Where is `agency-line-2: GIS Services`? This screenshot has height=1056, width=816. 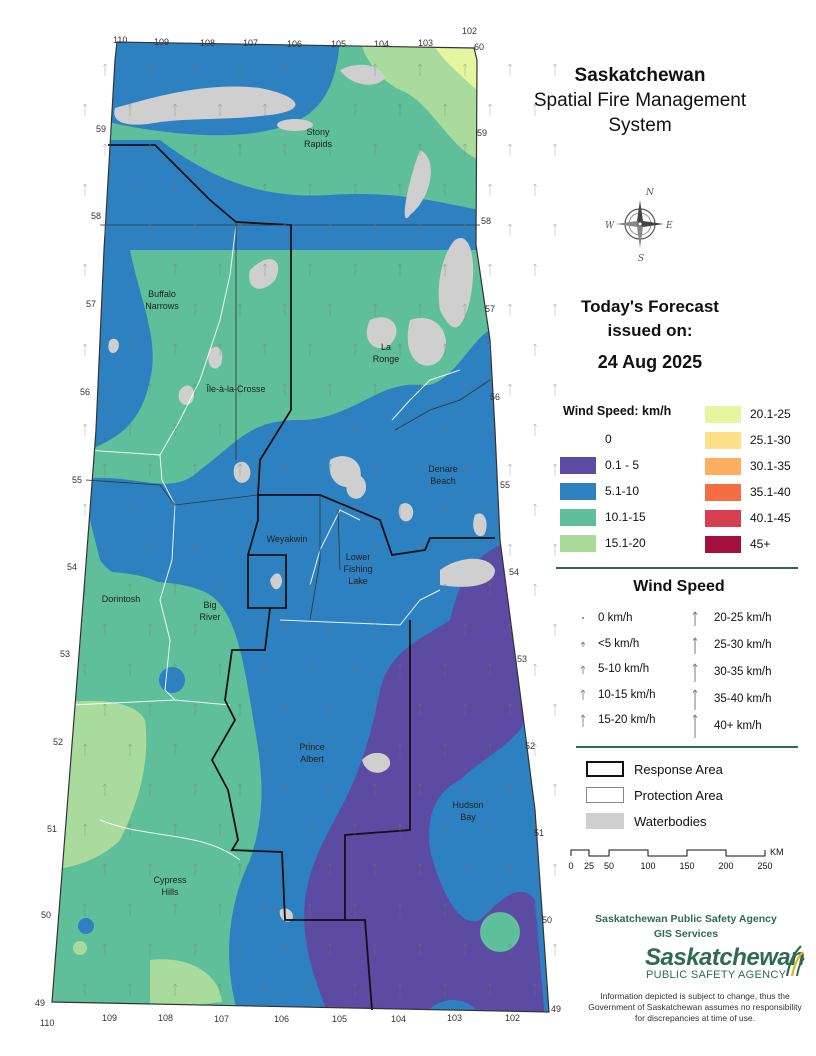
agency-line-2: GIS Services is located at coordinates (686, 934).